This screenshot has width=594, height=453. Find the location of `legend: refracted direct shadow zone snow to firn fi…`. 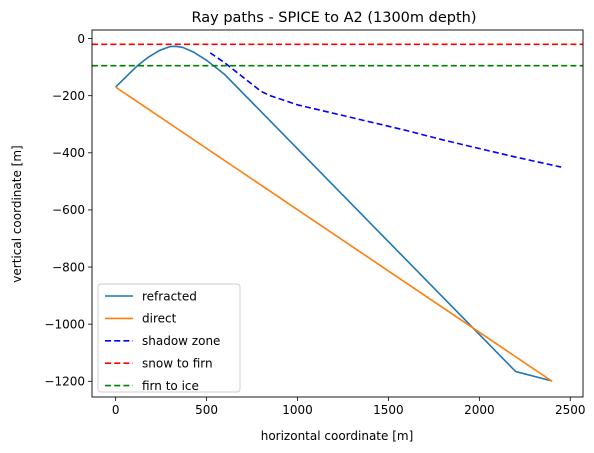

legend: refracted direct shadow zone snow to firn fi… is located at coordinates (169, 338).